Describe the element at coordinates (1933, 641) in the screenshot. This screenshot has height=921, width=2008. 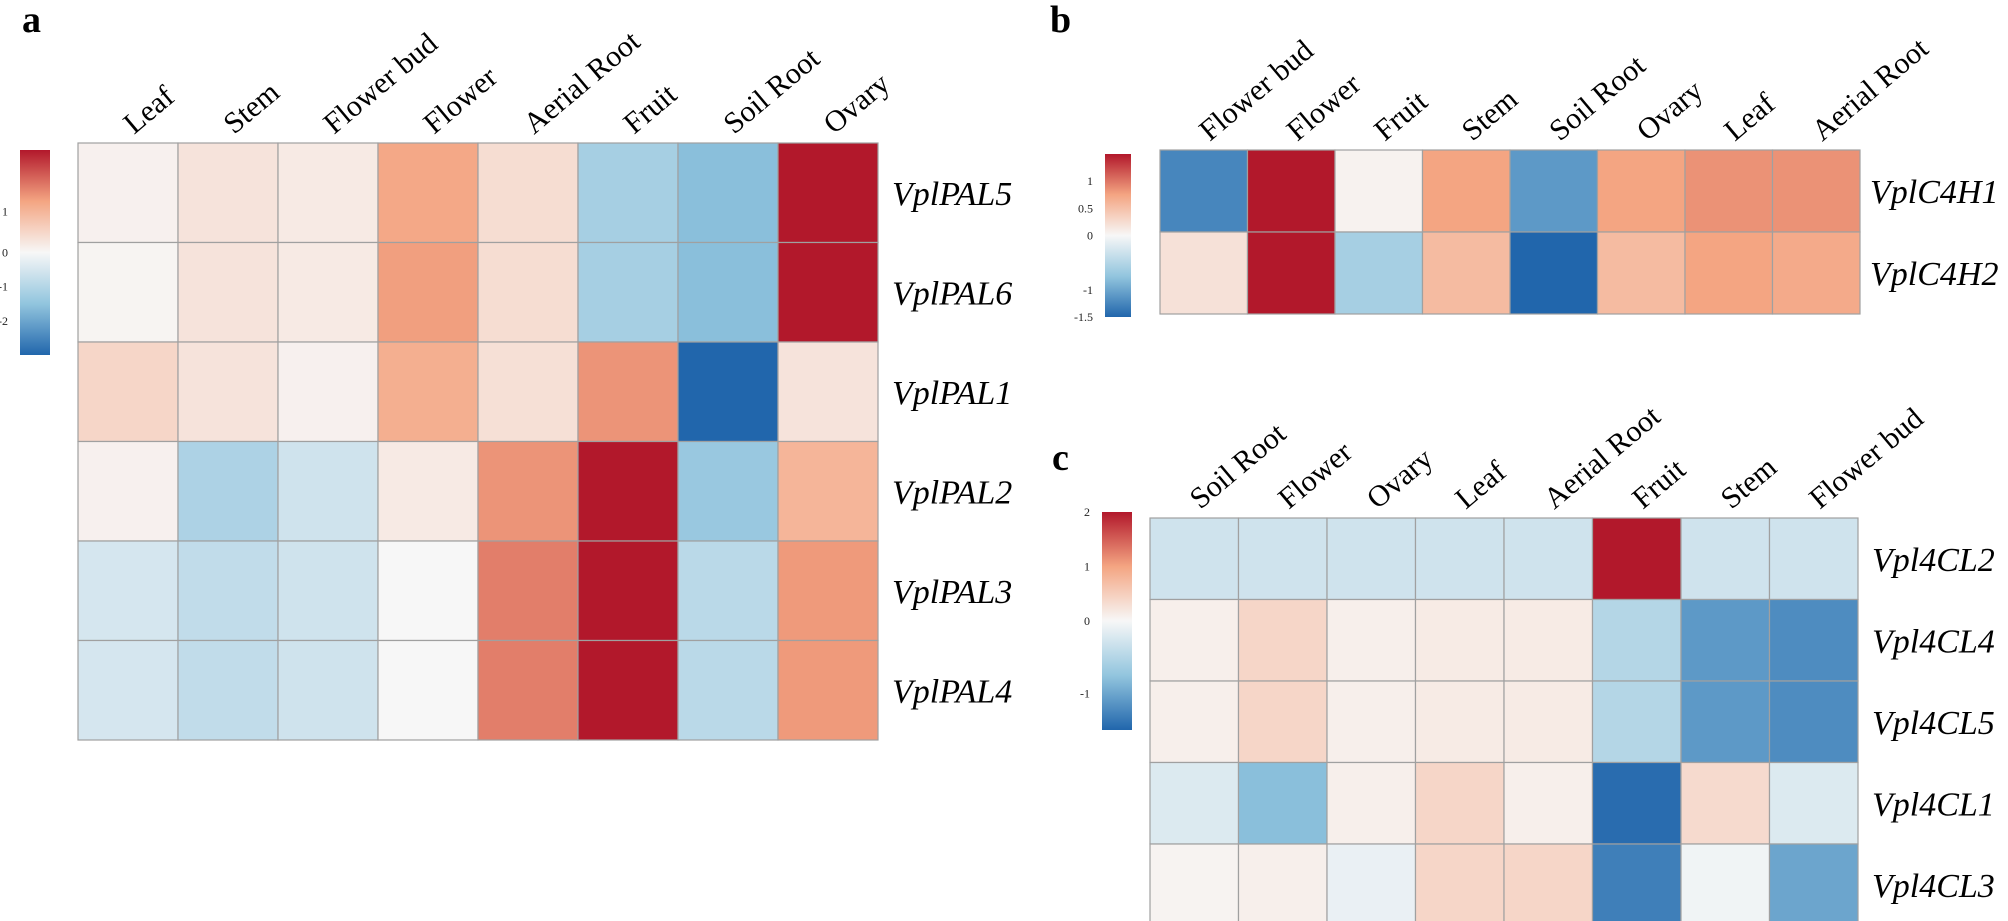
I see `row-label-c-1: Vpl4CL4` at that location.